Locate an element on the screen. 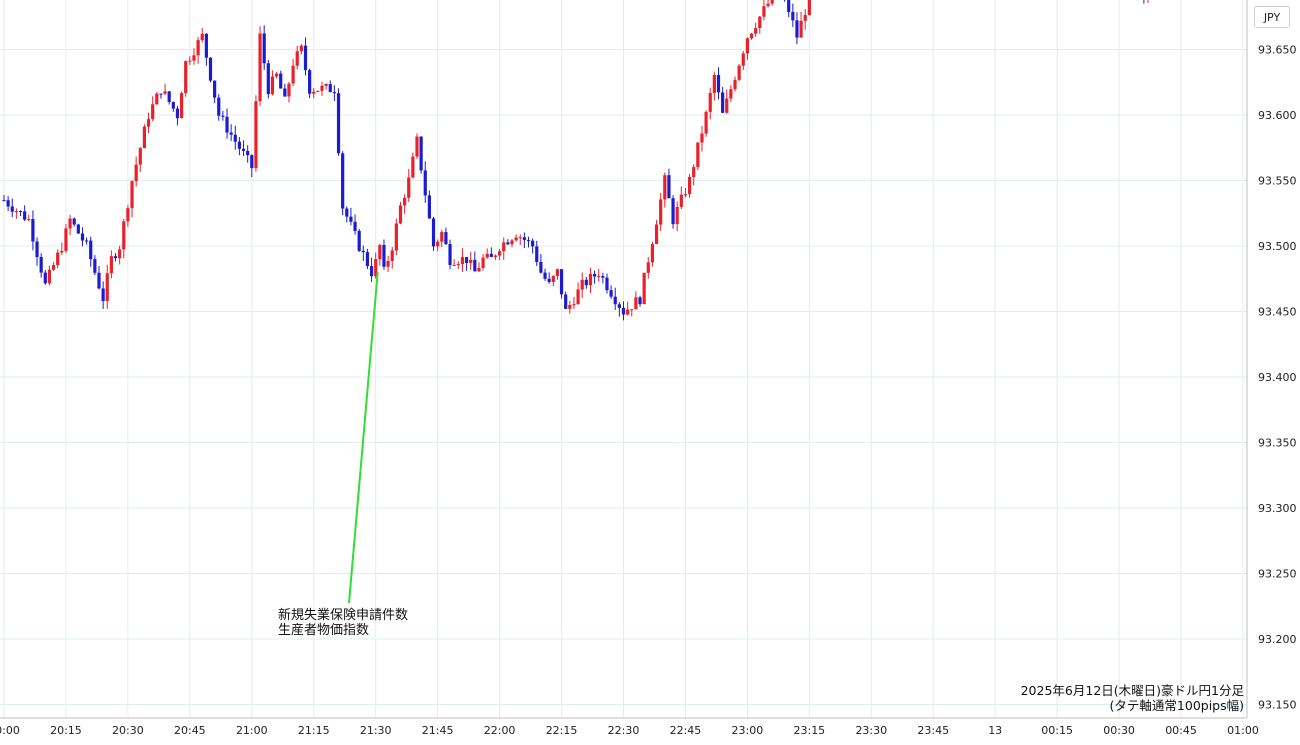  x-tick-label: 22:15 is located at coordinates (562, 730).